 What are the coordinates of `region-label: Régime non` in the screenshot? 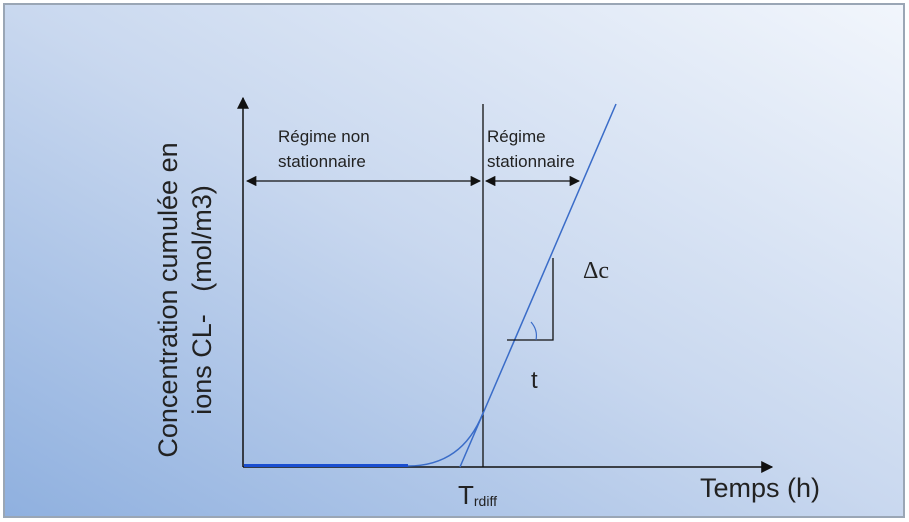 It's located at (324, 136).